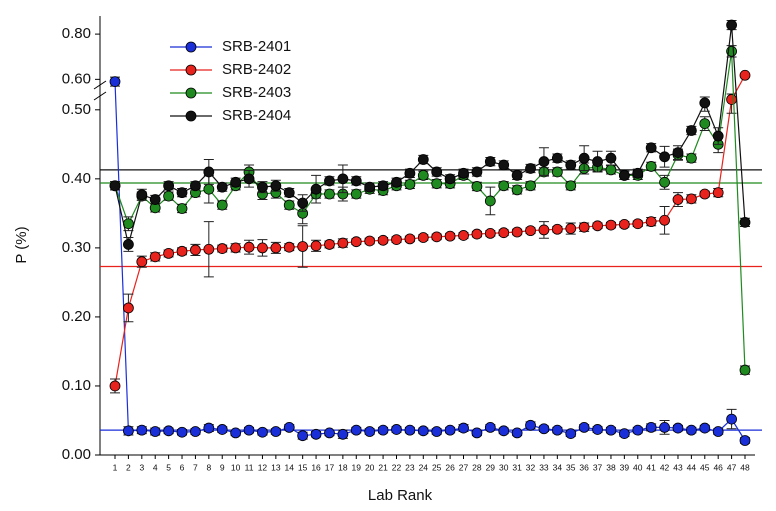 Image resolution: width=776 pixels, height=511 pixels. Describe the element at coordinates (343, 467) in the screenshot. I see `x-tick-label: 18` at that location.